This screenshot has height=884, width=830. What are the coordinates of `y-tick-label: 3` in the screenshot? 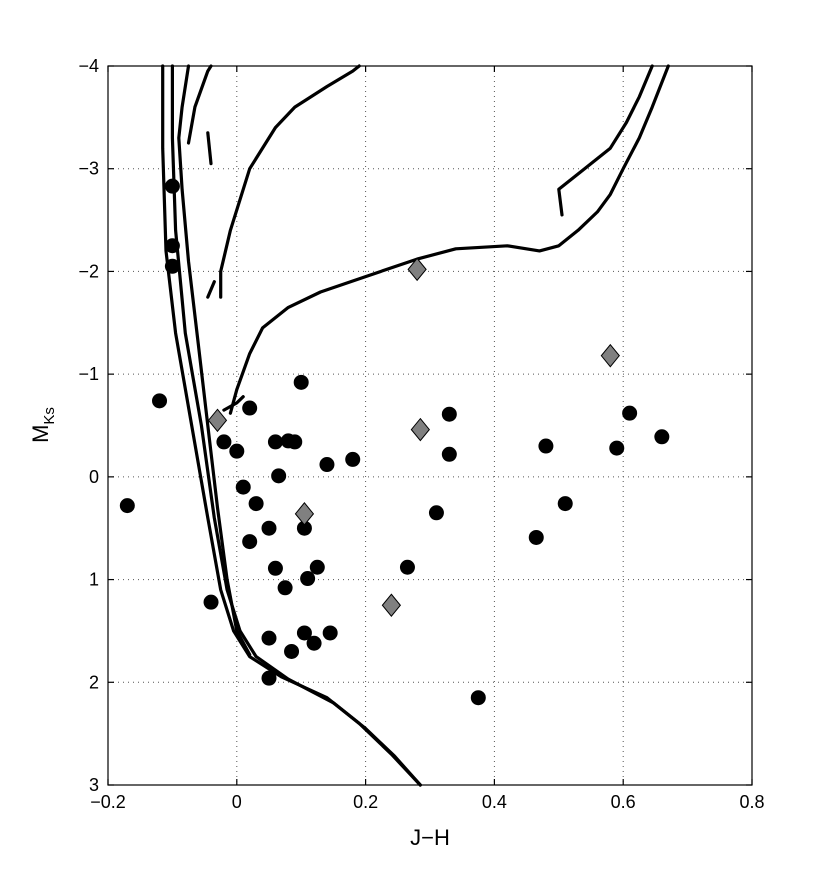 It's located at (94, 785).